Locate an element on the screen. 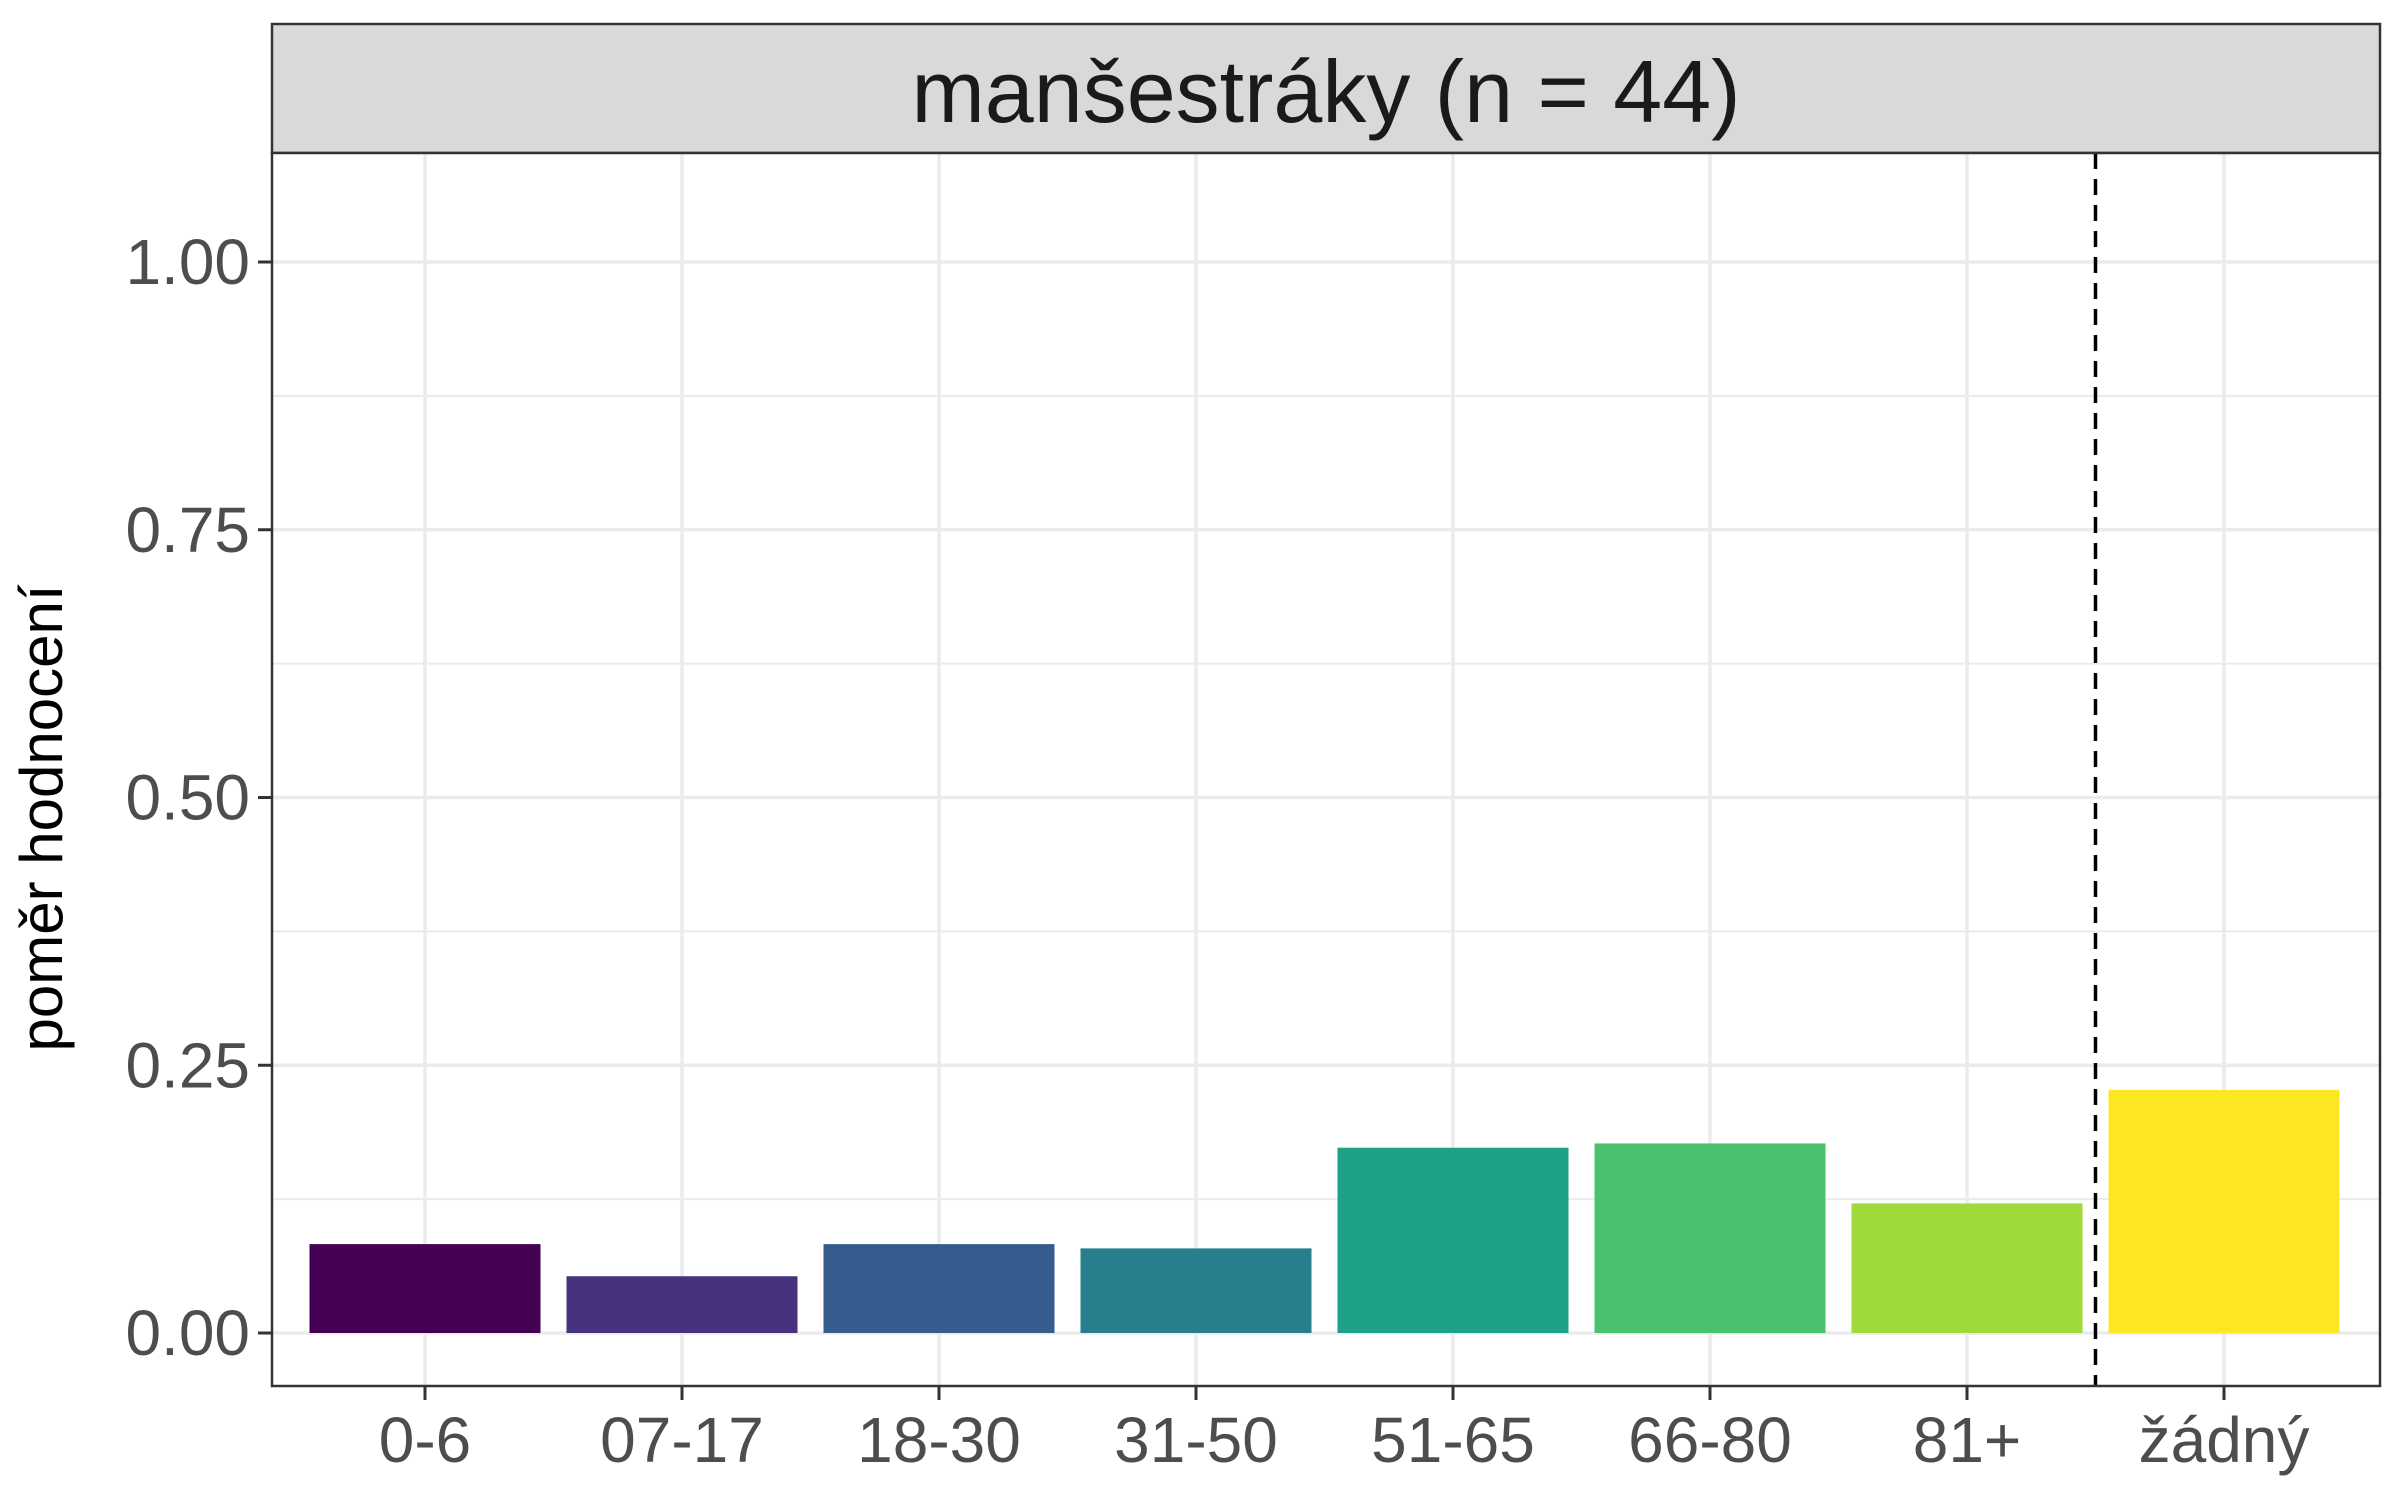  x-tick-label: 81+ is located at coordinates (1967, 1440).